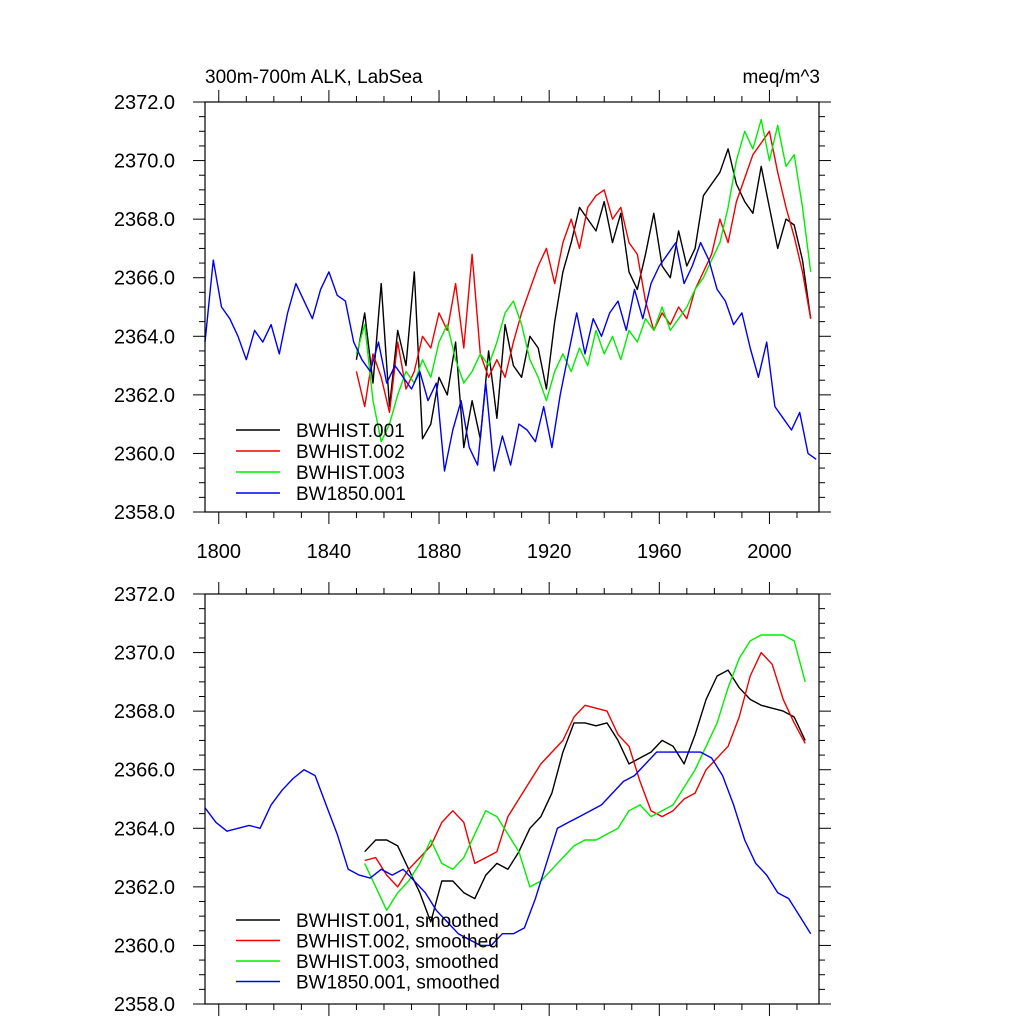 The image size is (1024, 1024). Describe the element at coordinates (350, 452) in the screenshot. I see `legend-label: BWHIST.002` at that location.